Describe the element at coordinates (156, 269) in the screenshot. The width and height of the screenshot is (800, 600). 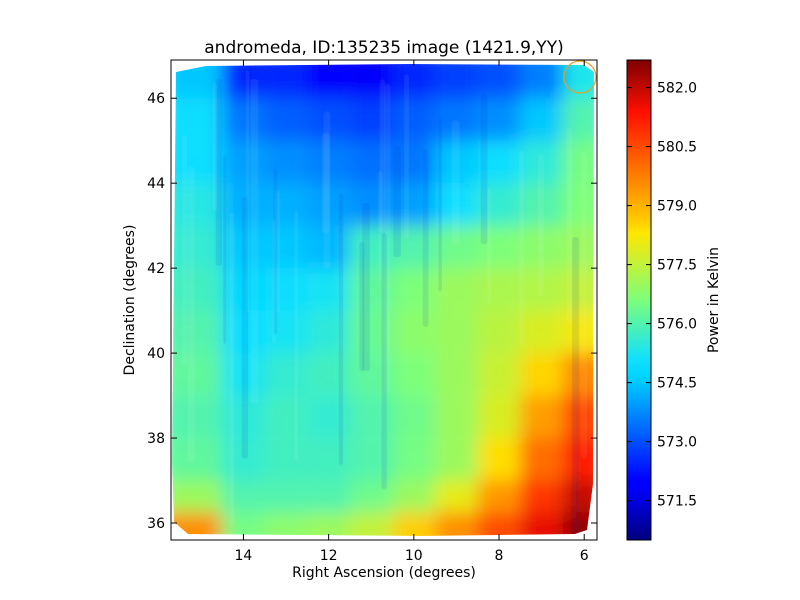
I see `y-tick-label: 42` at that location.